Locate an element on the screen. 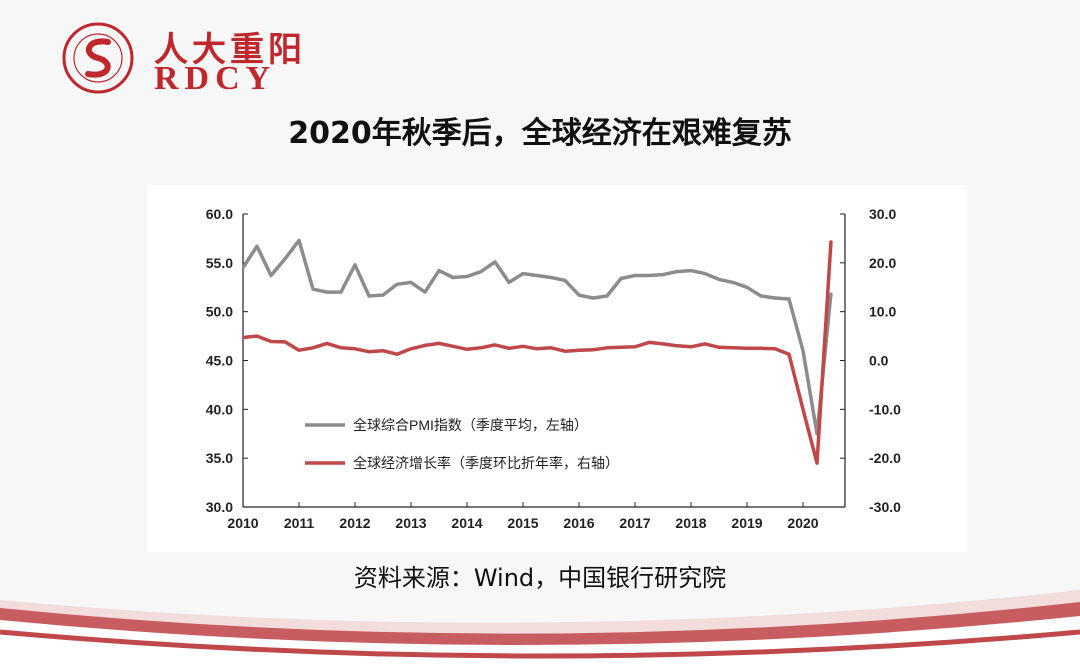 The height and width of the screenshot is (667, 1080). right-y-tick-label: 0.0 is located at coordinates (879, 361).